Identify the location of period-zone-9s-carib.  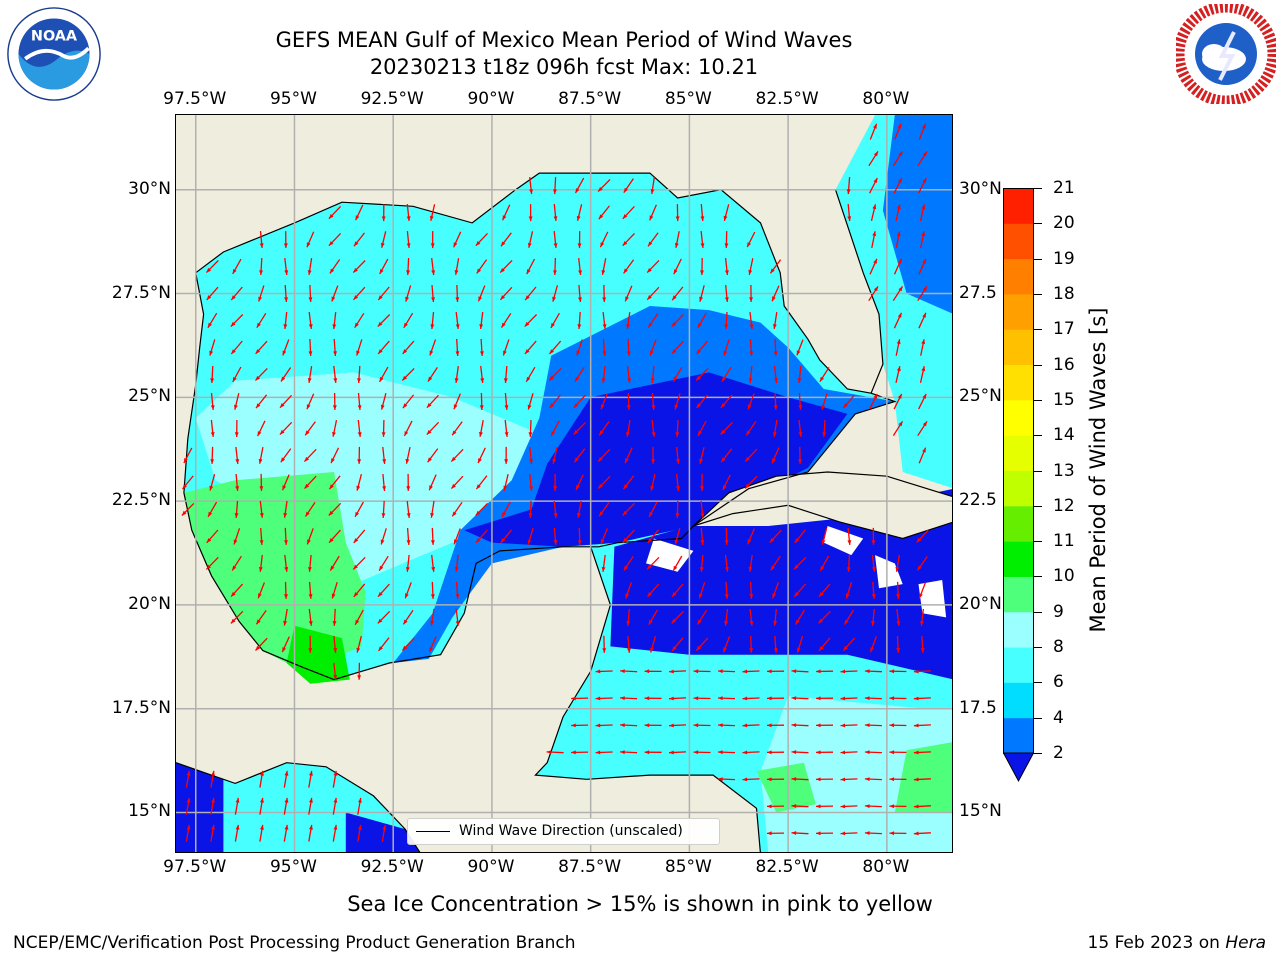
(923, 777).